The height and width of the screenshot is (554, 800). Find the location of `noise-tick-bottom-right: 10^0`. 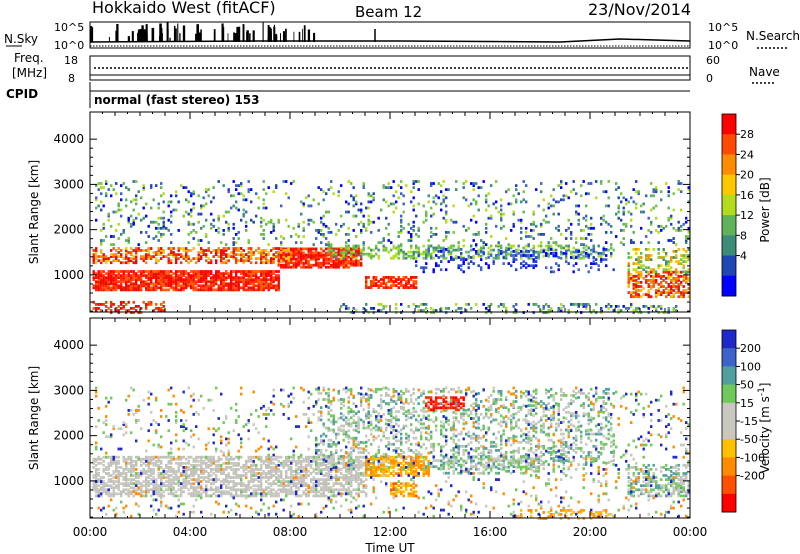

noise-tick-bottom-right: 10^0 is located at coordinates (723, 45).